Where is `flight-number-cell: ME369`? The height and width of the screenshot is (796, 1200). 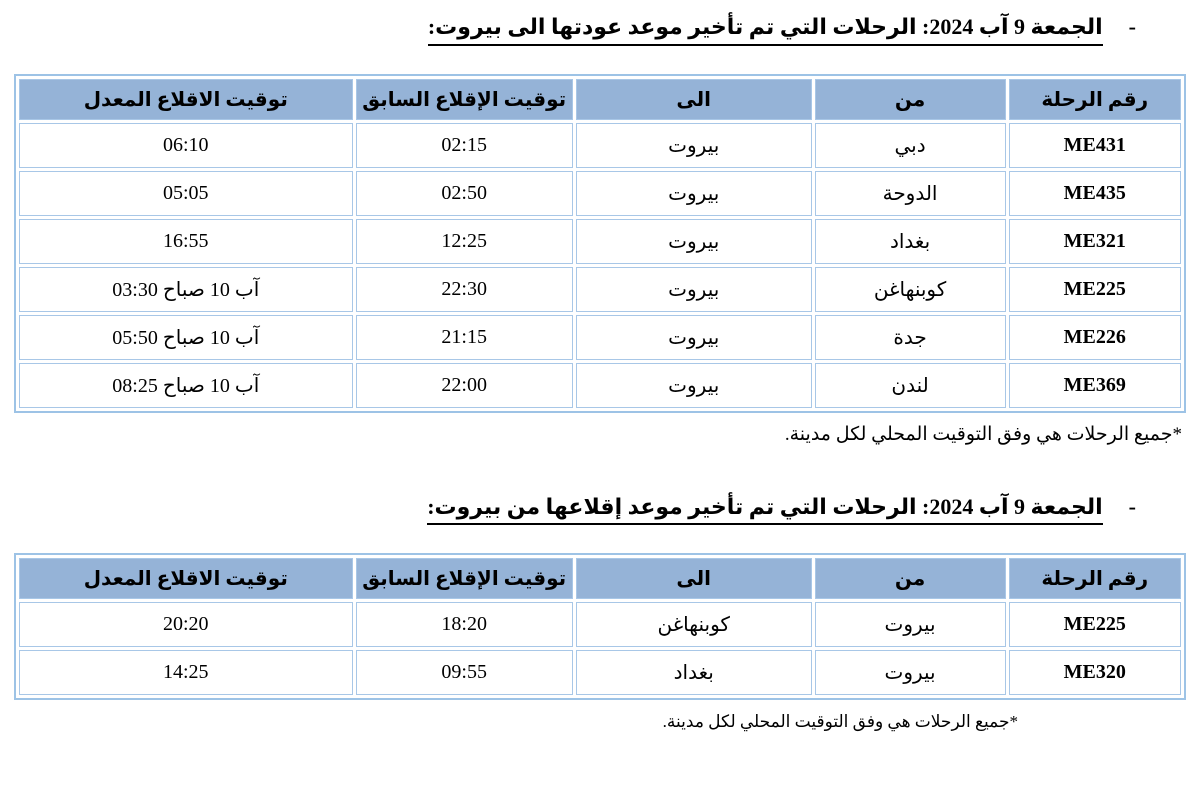 flight-number-cell: ME369 is located at coordinates (1094, 385).